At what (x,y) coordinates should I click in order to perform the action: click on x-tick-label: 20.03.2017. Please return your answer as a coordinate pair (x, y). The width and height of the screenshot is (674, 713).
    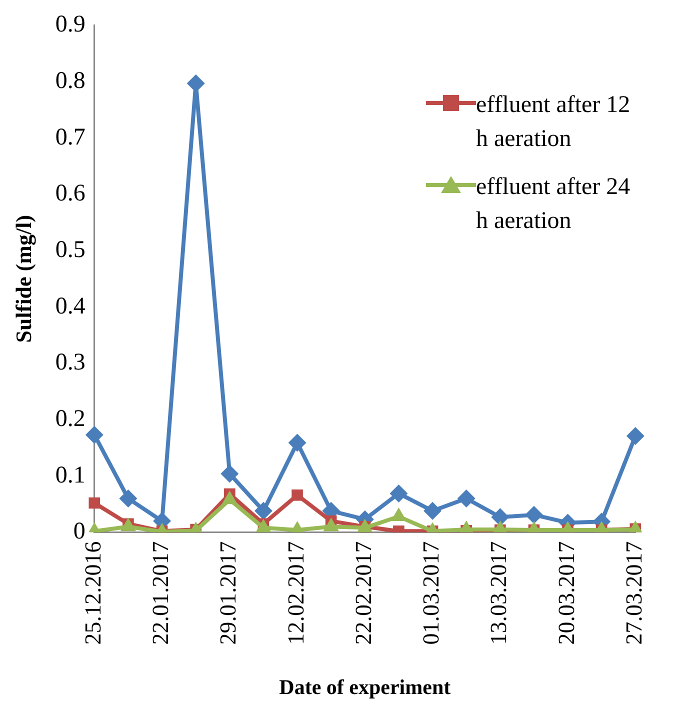
    Looking at the image, I should click on (566, 593).